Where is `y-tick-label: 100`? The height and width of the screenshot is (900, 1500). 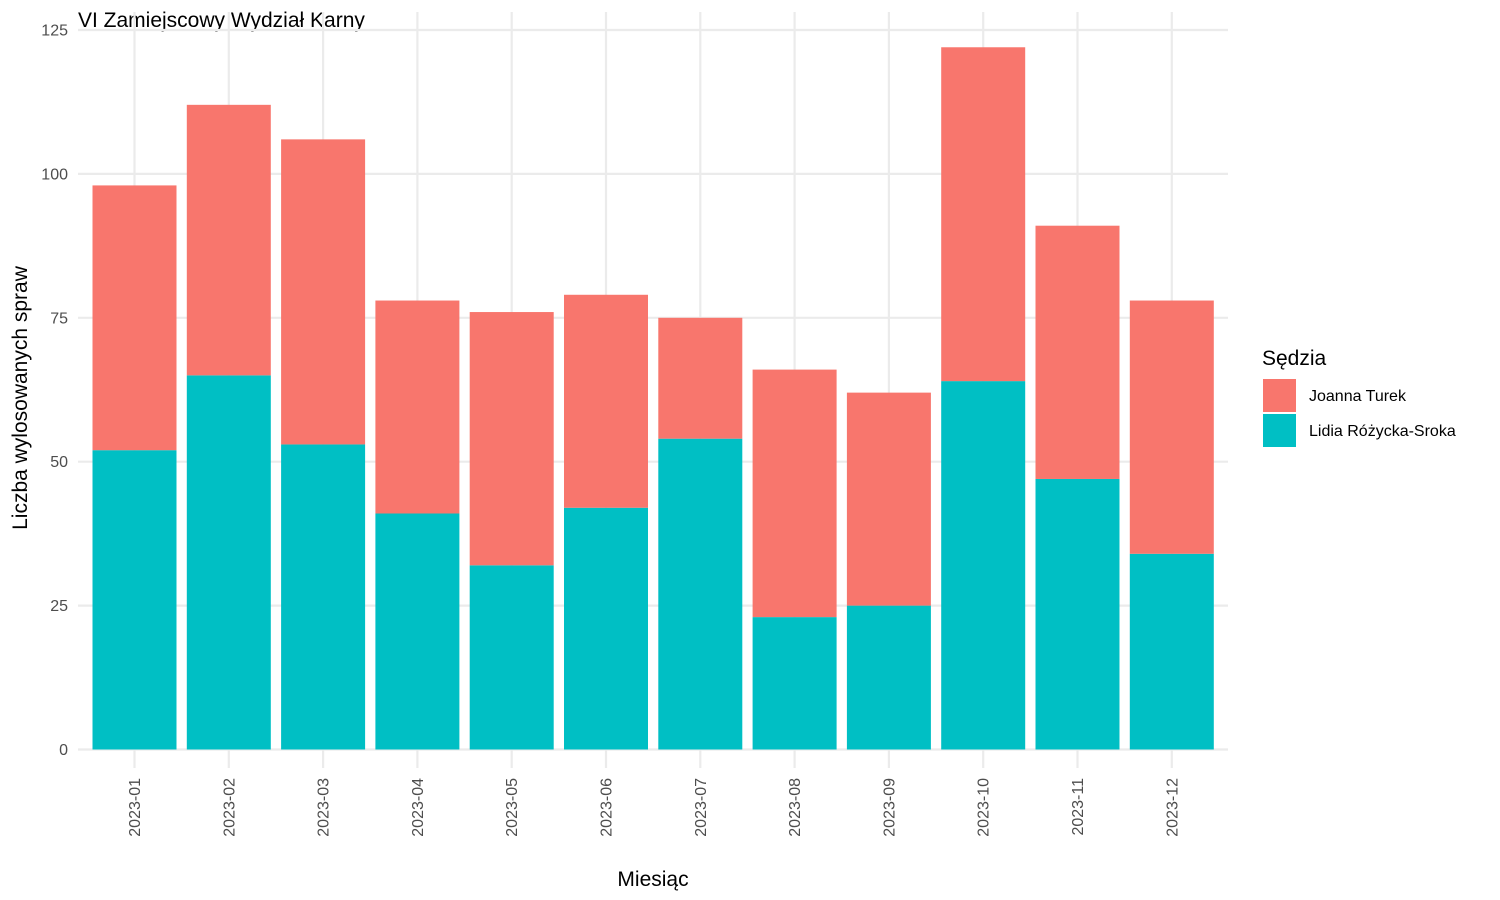 y-tick-label: 100 is located at coordinates (54, 174).